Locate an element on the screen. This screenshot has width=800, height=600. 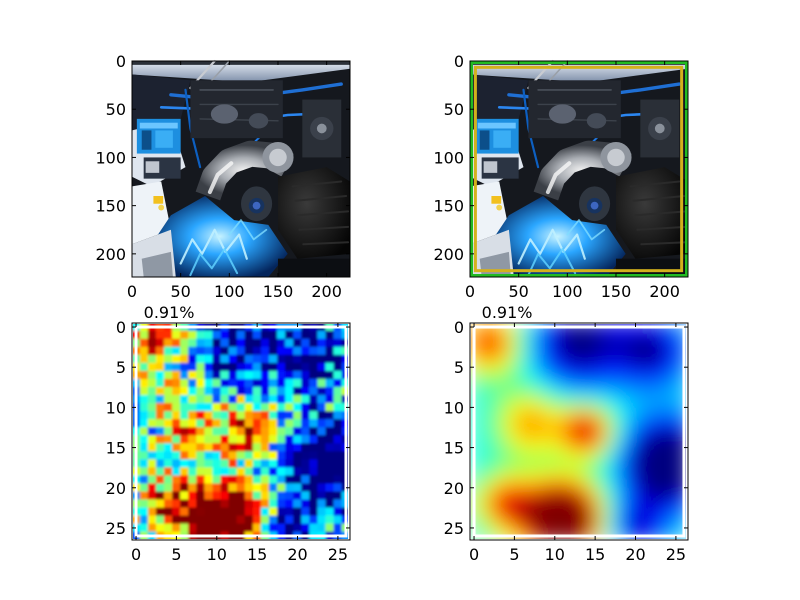
heatmap-pixelated is located at coordinates (240, 431).